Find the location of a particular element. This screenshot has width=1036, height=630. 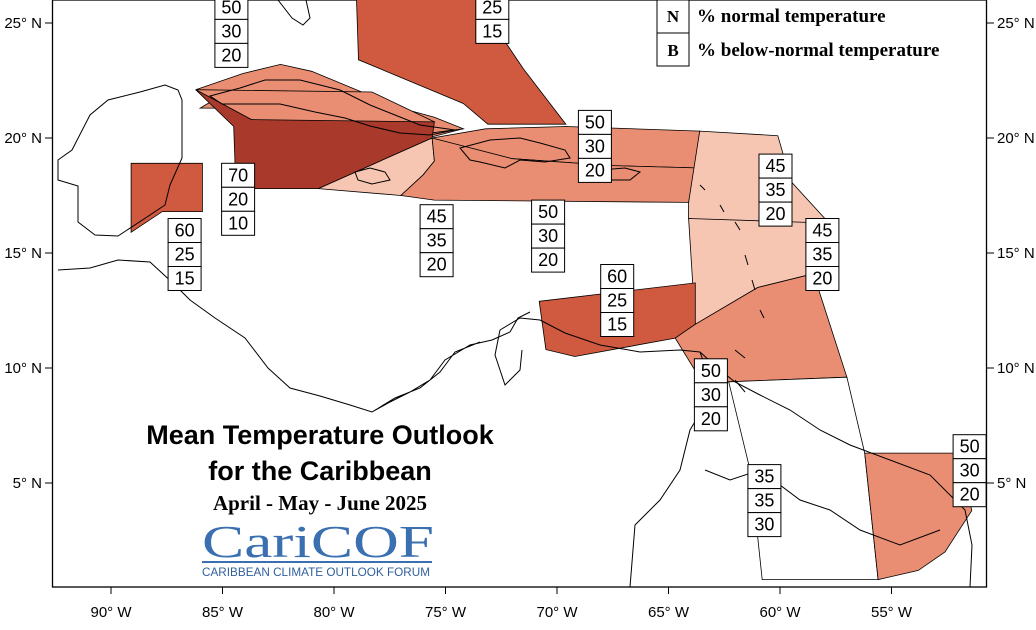

prob-box-windward-islands: 45 35 20 is located at coordinates (822, 254).